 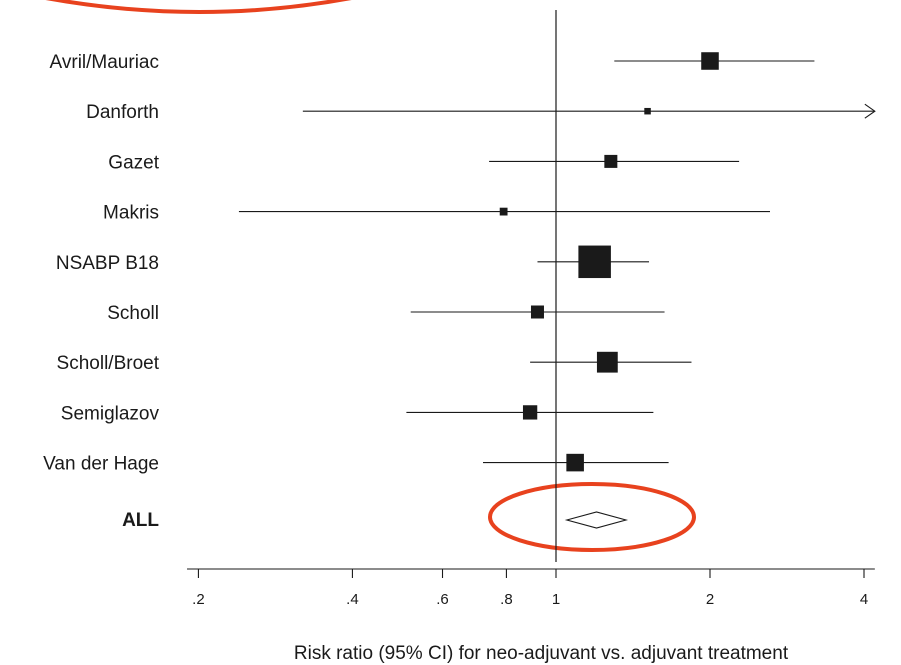 What do you see at coordinates (101, 464) in the screenshot?
I see `study-label: Van der Hage` at bounding box center [101, 464].